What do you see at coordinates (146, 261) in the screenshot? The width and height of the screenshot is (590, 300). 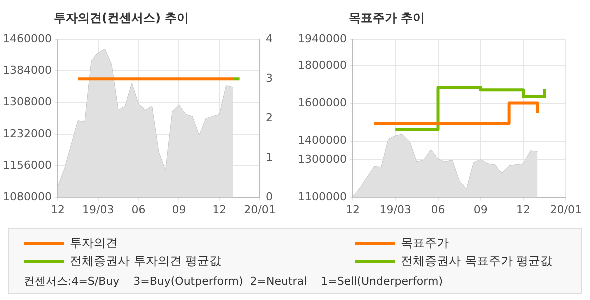 I see `legend-label: 전체증권사 투자의견 평균값` at bounding box center [146, 261].